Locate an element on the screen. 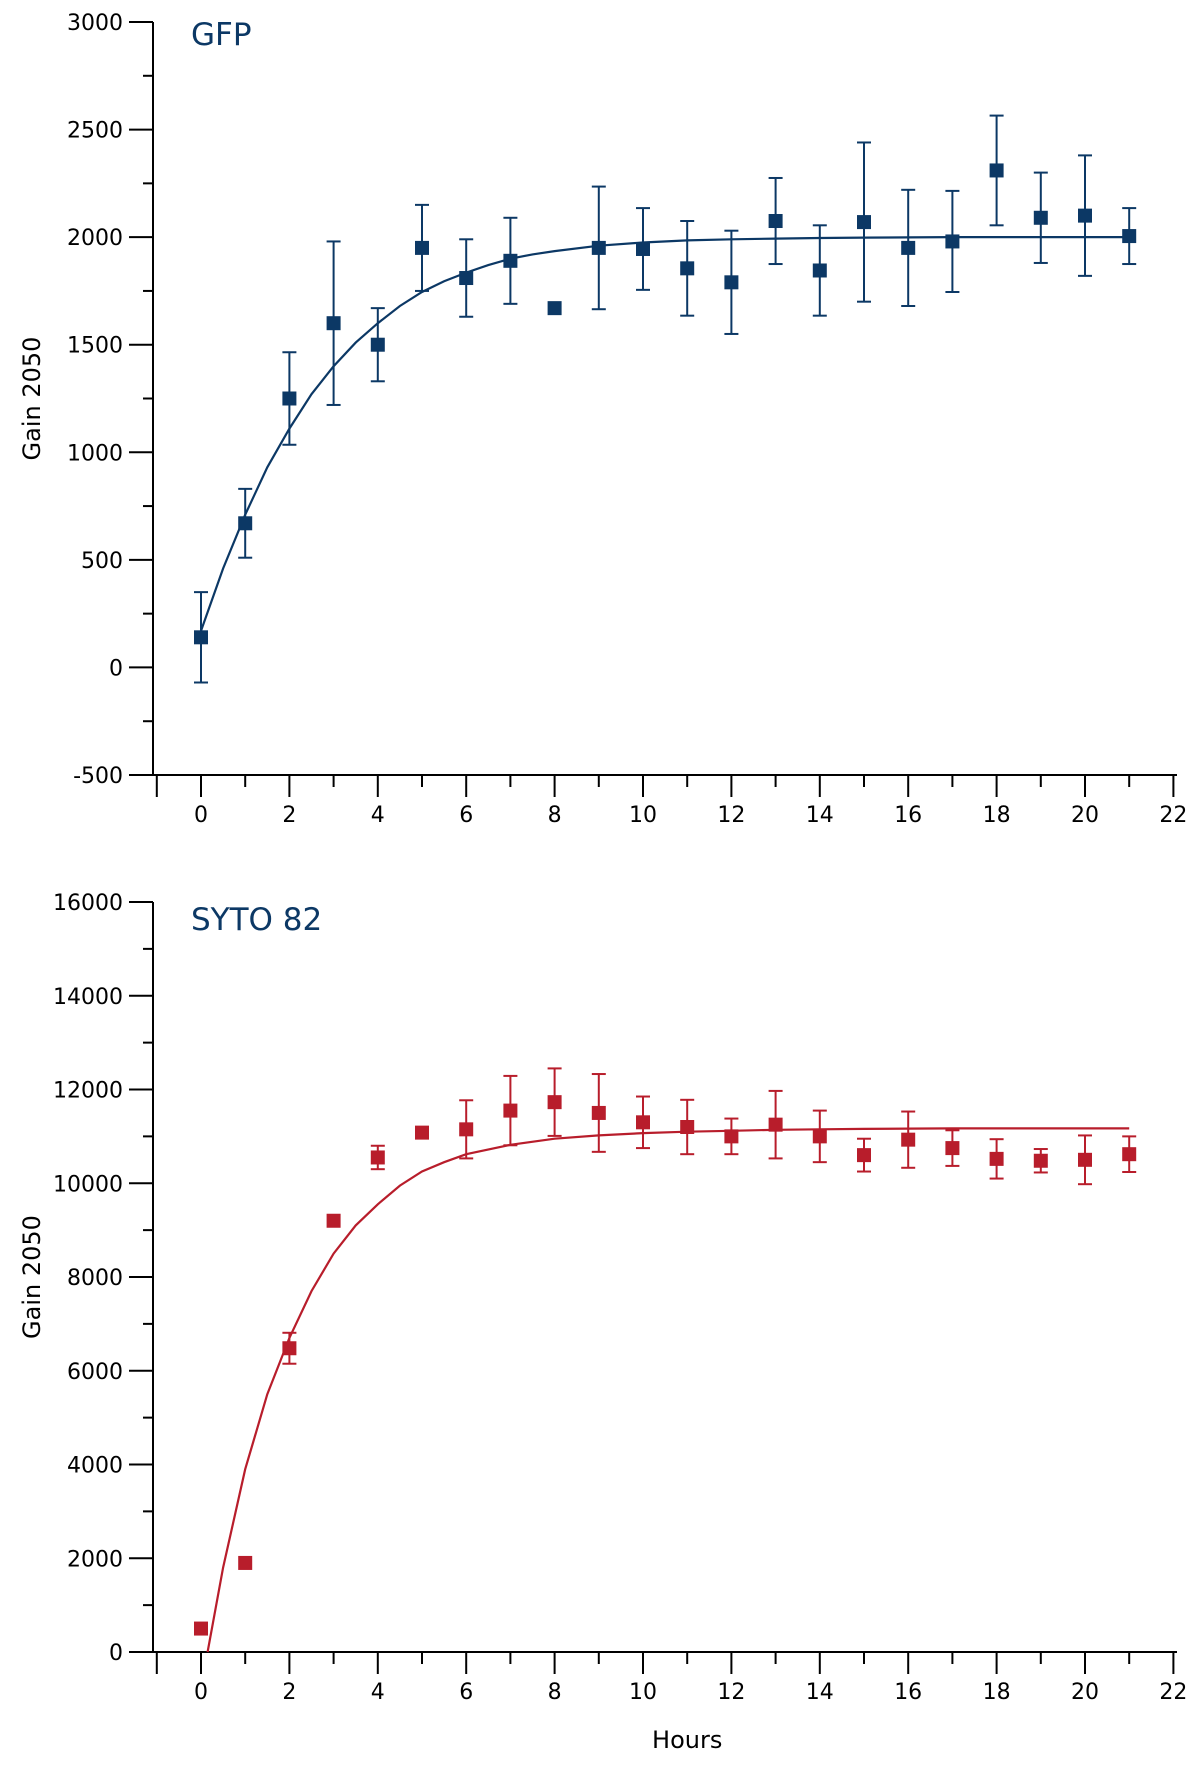 The height and width of the screenshot is (1783, 1200). y-tick-label: -500 is located at coordinates (98, 776).